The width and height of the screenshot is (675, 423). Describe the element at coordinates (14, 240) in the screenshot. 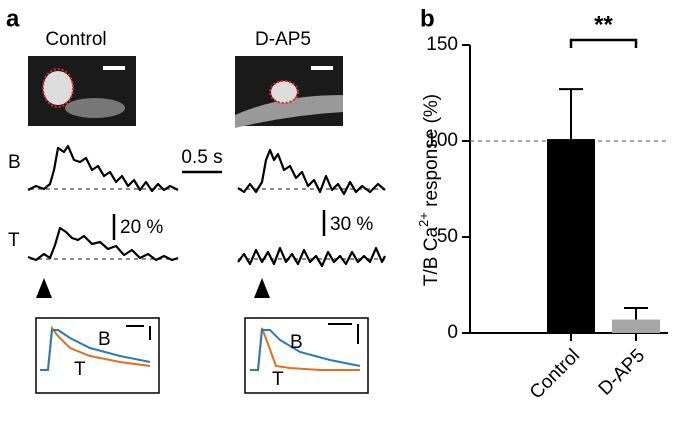

I see `row-label: T` at that location.